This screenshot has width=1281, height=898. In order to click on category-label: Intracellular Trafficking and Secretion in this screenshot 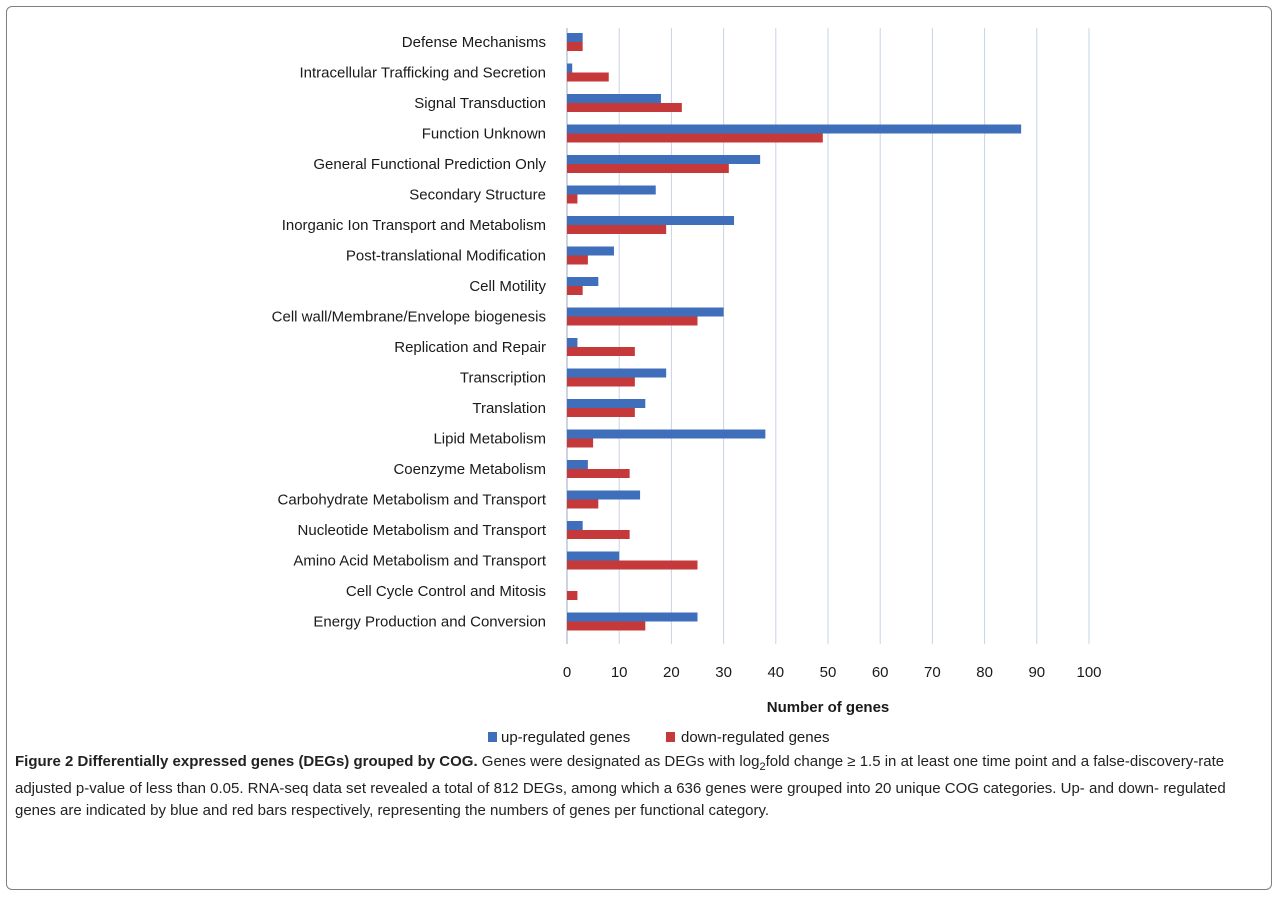, I will do `click(422, 73)`.